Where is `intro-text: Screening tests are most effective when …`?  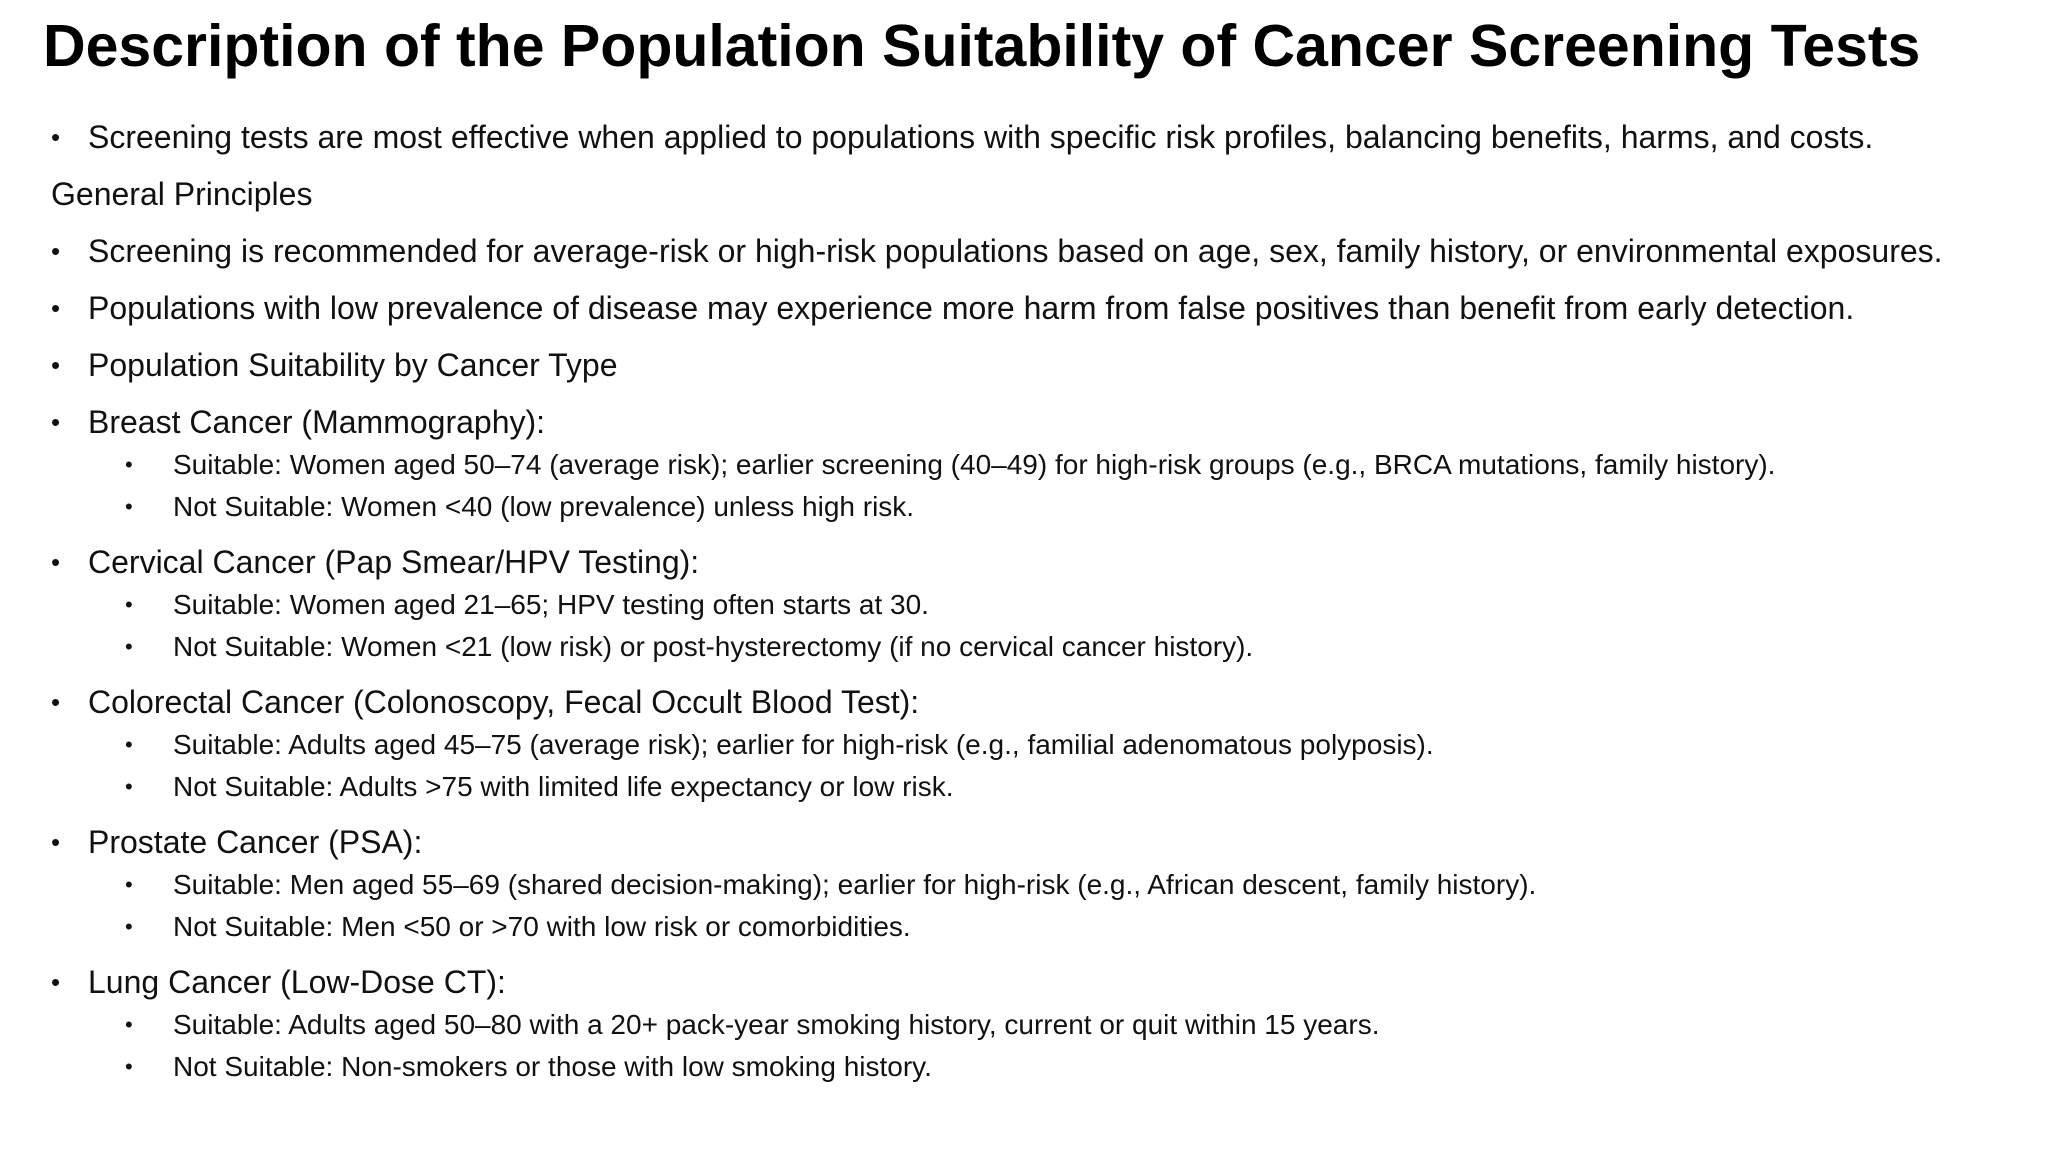 intro-text: Screening tests are most effective when … is located at coordinates (981, 137).